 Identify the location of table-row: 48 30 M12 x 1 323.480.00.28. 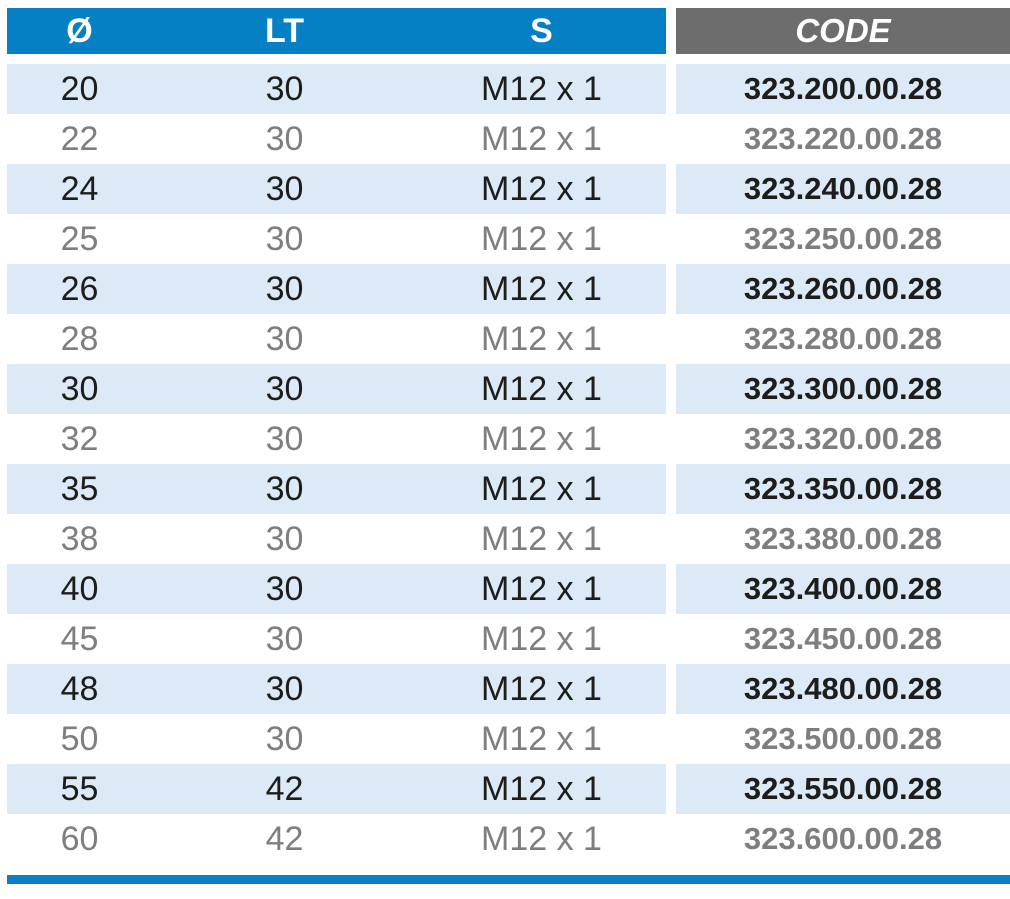
(508, 689).